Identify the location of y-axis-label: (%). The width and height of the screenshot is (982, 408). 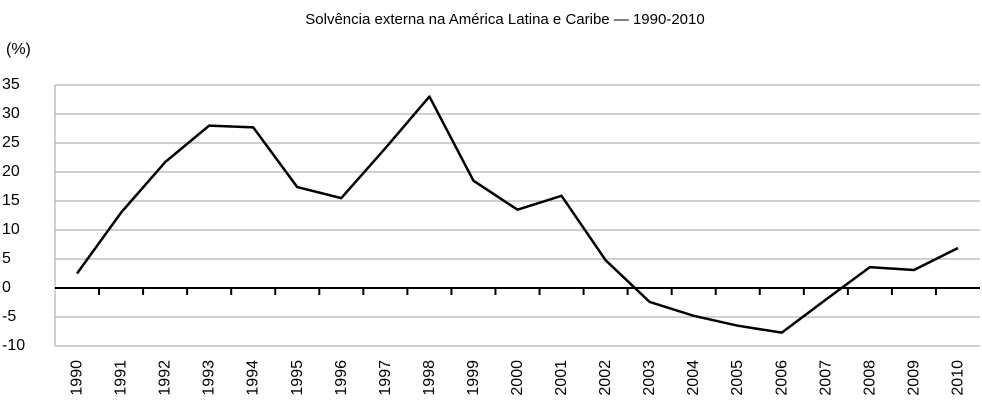
(18, 49).